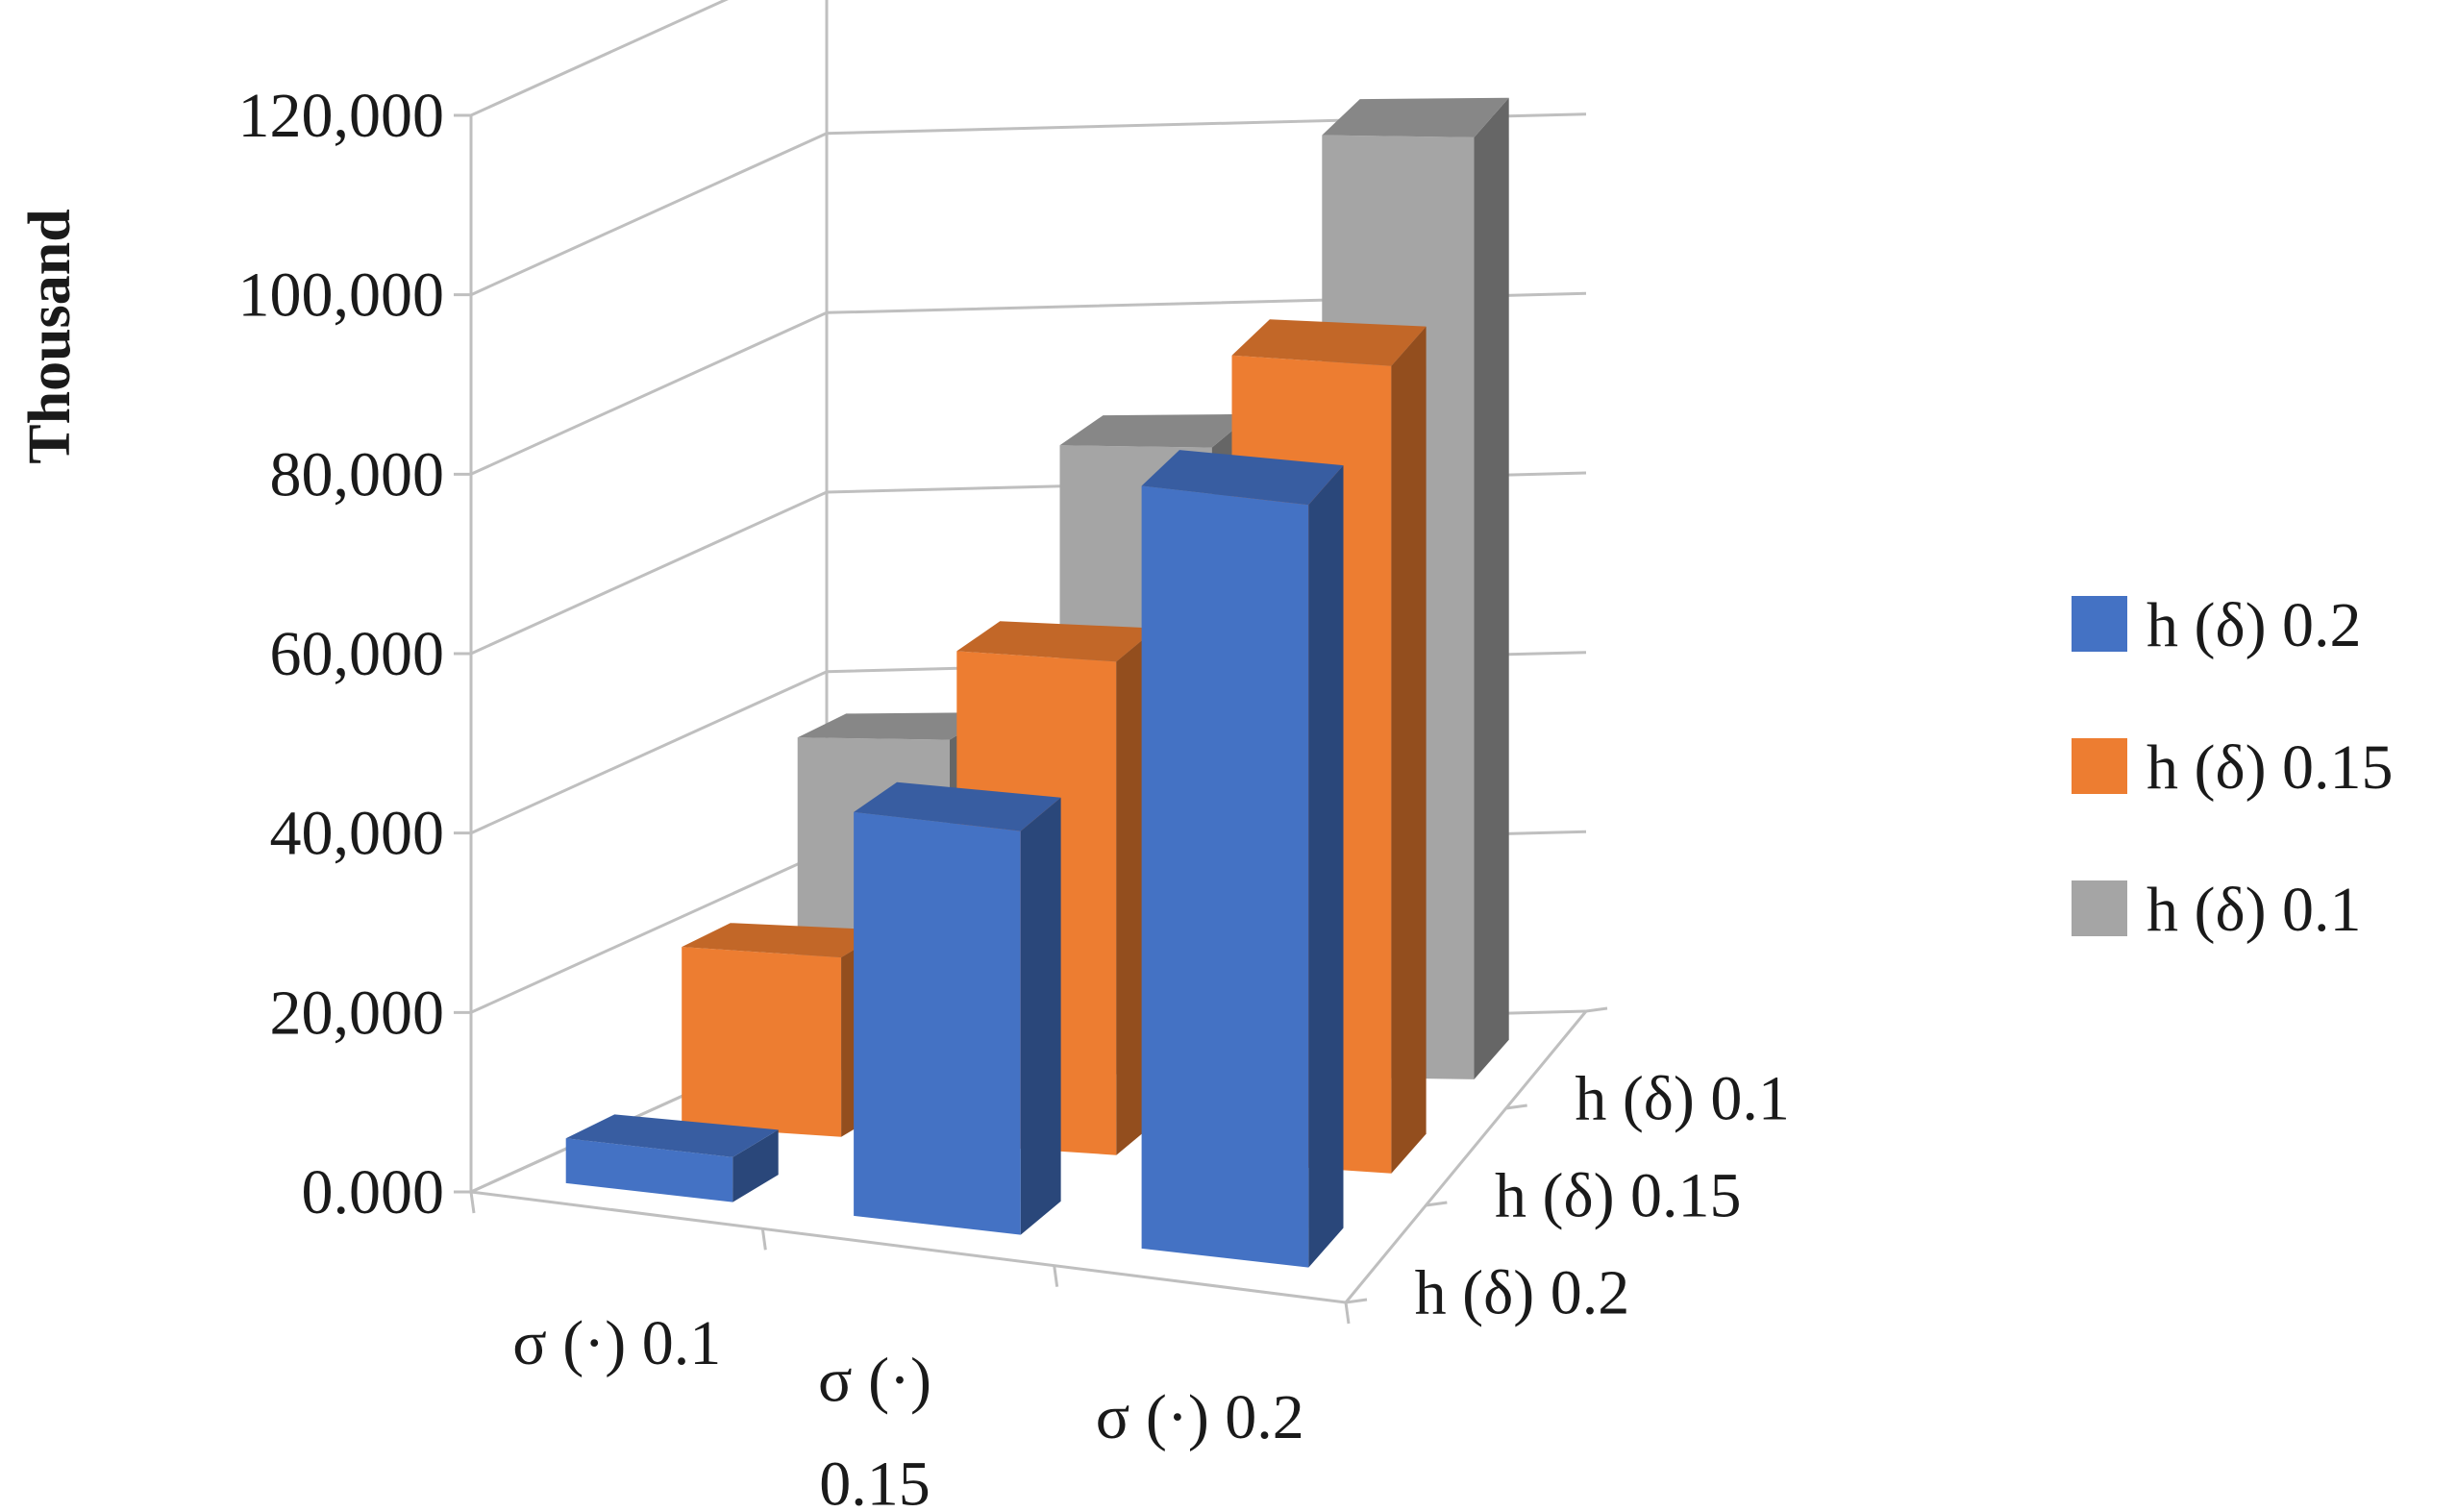 This screenshot has width=2457, height=1512. Describe the element at coordinates (358, 654) in the screenshot. I see `y-tick-label: 60,000` at that location.